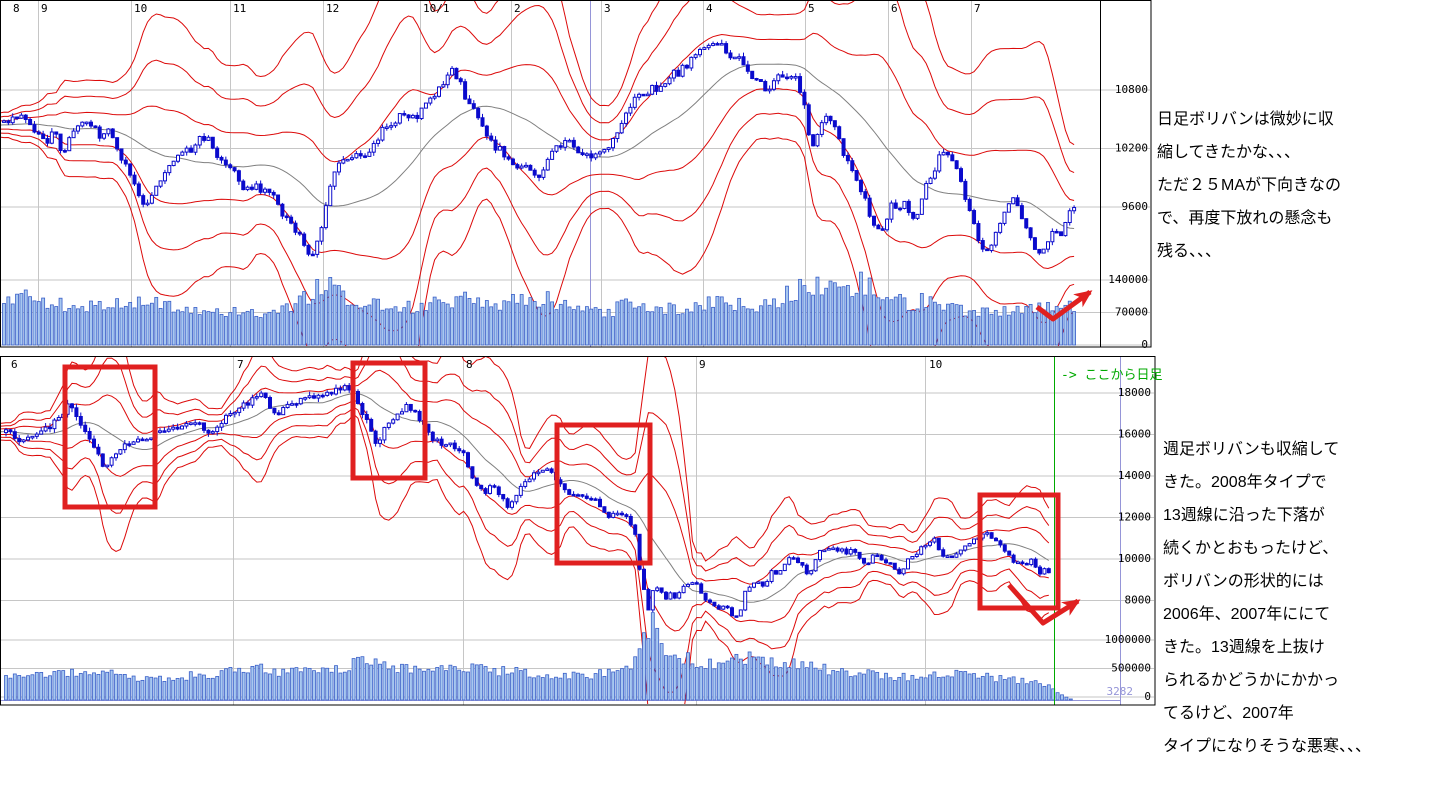  What do you see at coordinates (1247, 614) in the screenshot?
I see `weekly-note-line: 2006年、2007年ににて` at bounding box center [1247, 614].